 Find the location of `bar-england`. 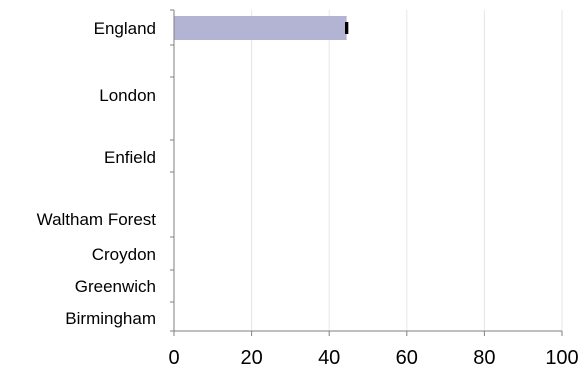

bar-england is located at coordinates (260, 28).